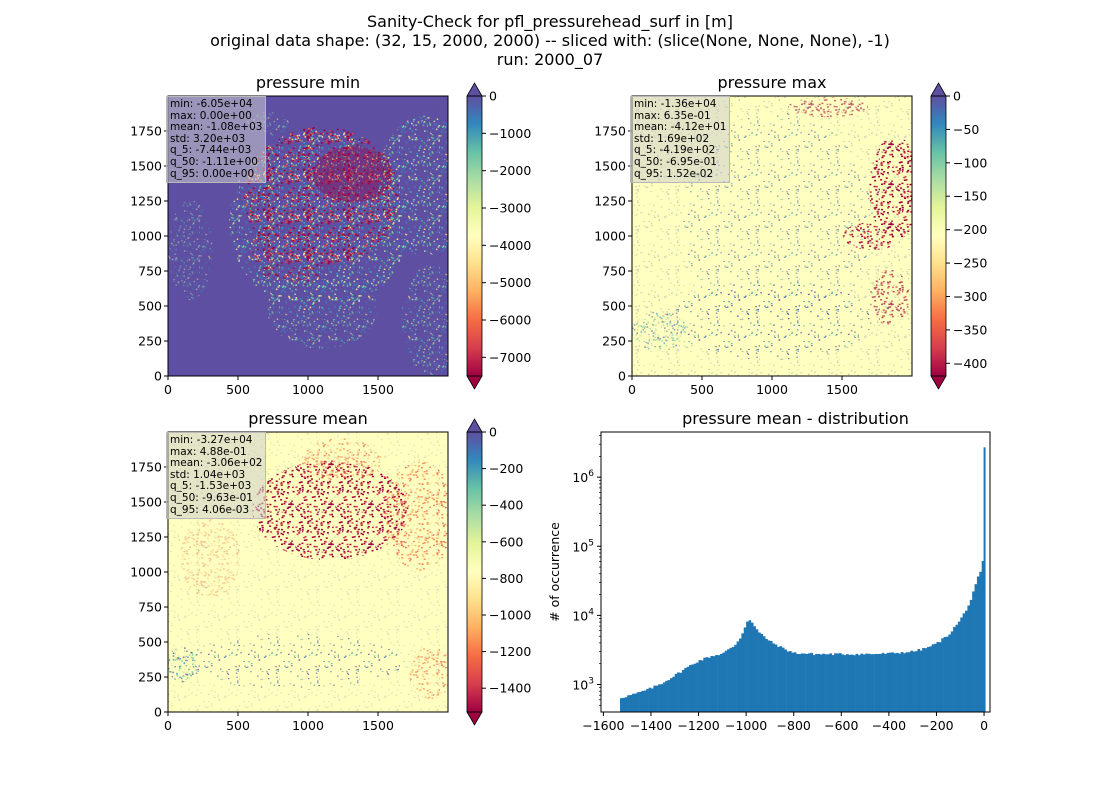  What do you see at coordinates (506, 578) in the screenshot?
I see `colorbar-tick-label: −800` at bounding box center [506, 578].